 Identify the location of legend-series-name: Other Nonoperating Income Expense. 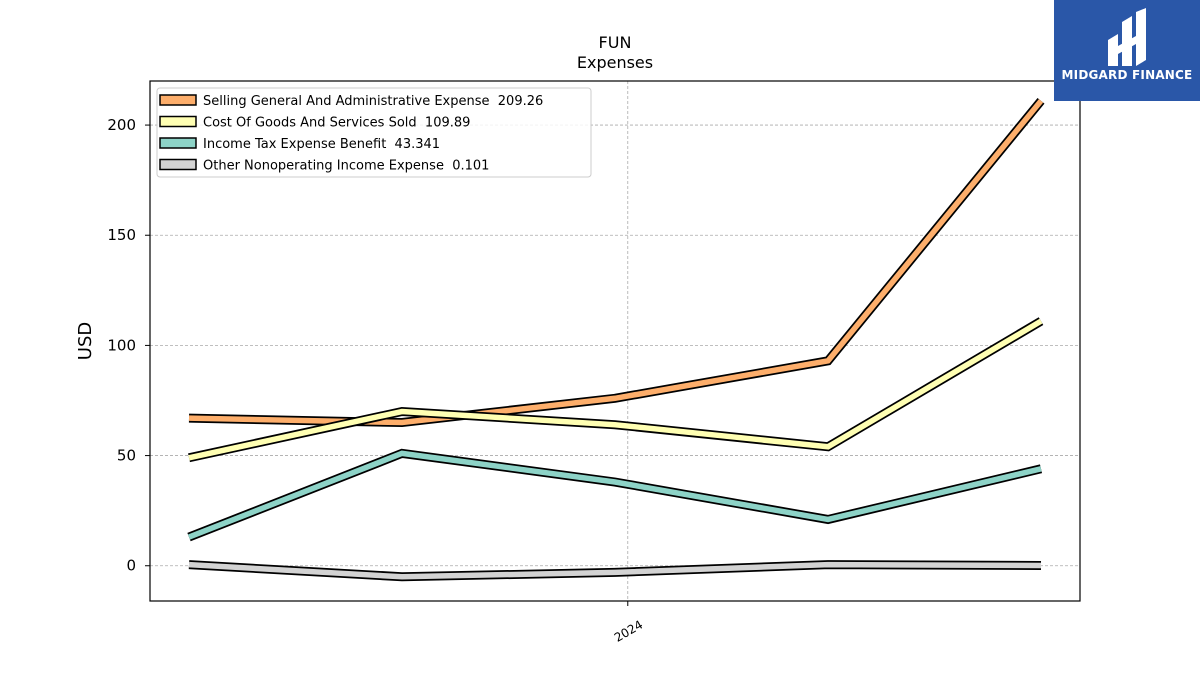
(323, 166).